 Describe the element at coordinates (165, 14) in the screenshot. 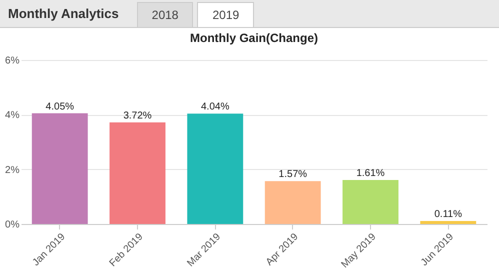

I see `year-tab: 2018` at that location.